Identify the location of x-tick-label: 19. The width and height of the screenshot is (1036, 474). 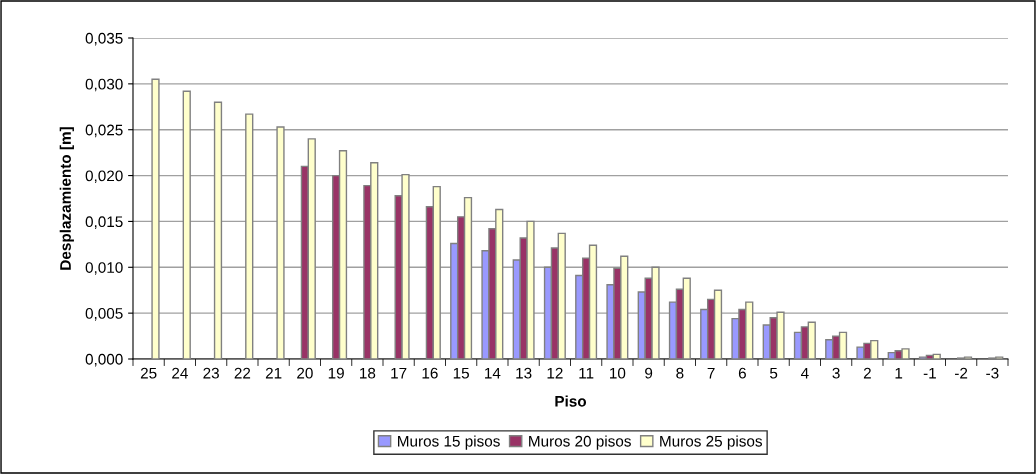
(336, 373).